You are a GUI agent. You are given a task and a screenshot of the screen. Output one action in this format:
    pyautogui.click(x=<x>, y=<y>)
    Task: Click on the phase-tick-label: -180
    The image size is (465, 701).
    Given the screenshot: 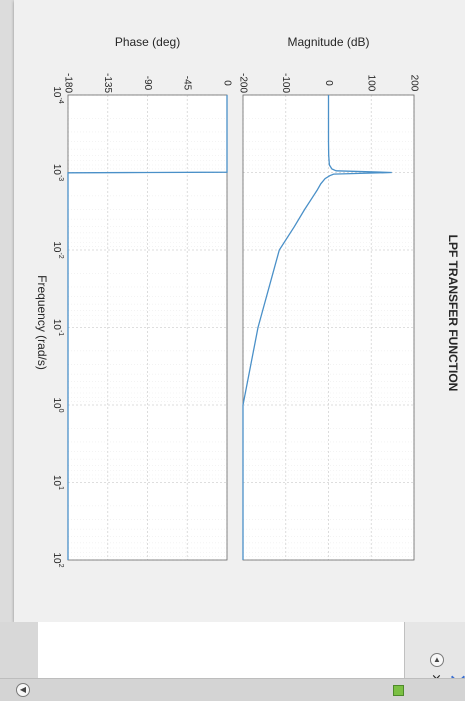 What is the action you would take?
    pyautogui.click(x=67, y=83)
    